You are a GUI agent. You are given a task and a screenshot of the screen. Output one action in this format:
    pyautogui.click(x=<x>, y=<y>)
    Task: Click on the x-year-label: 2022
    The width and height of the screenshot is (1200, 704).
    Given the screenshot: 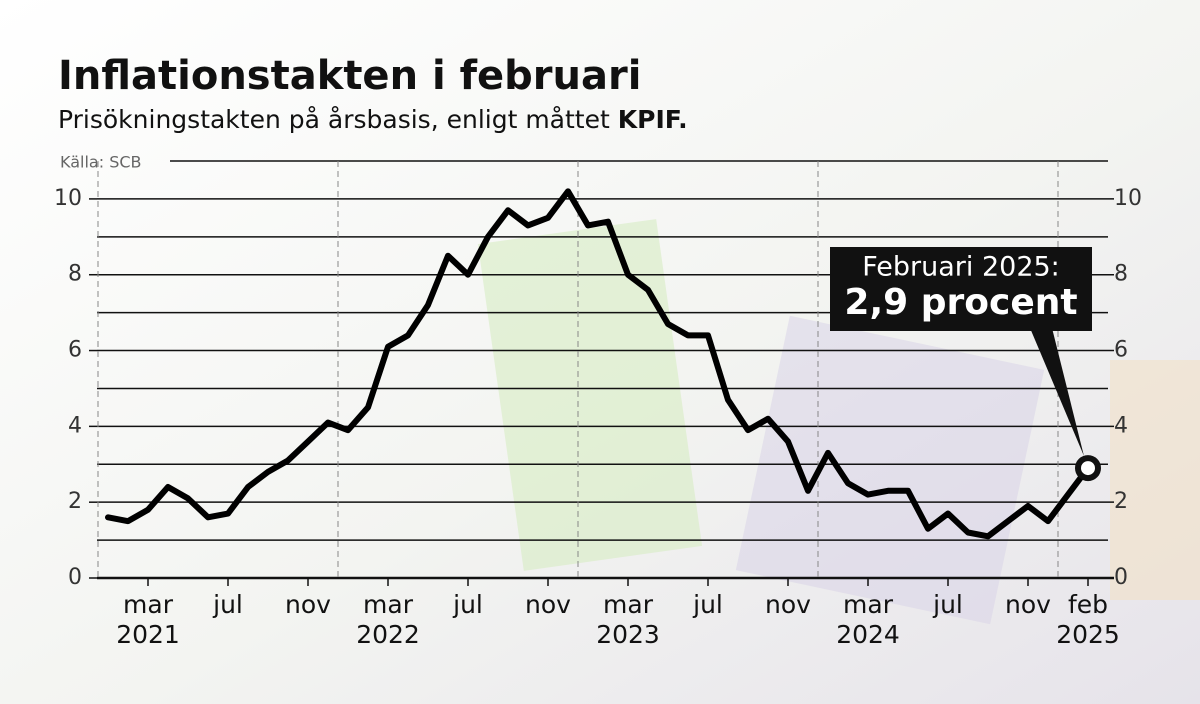 What is the action you would take?
    pyautogui.click(x=388, y=634)
    